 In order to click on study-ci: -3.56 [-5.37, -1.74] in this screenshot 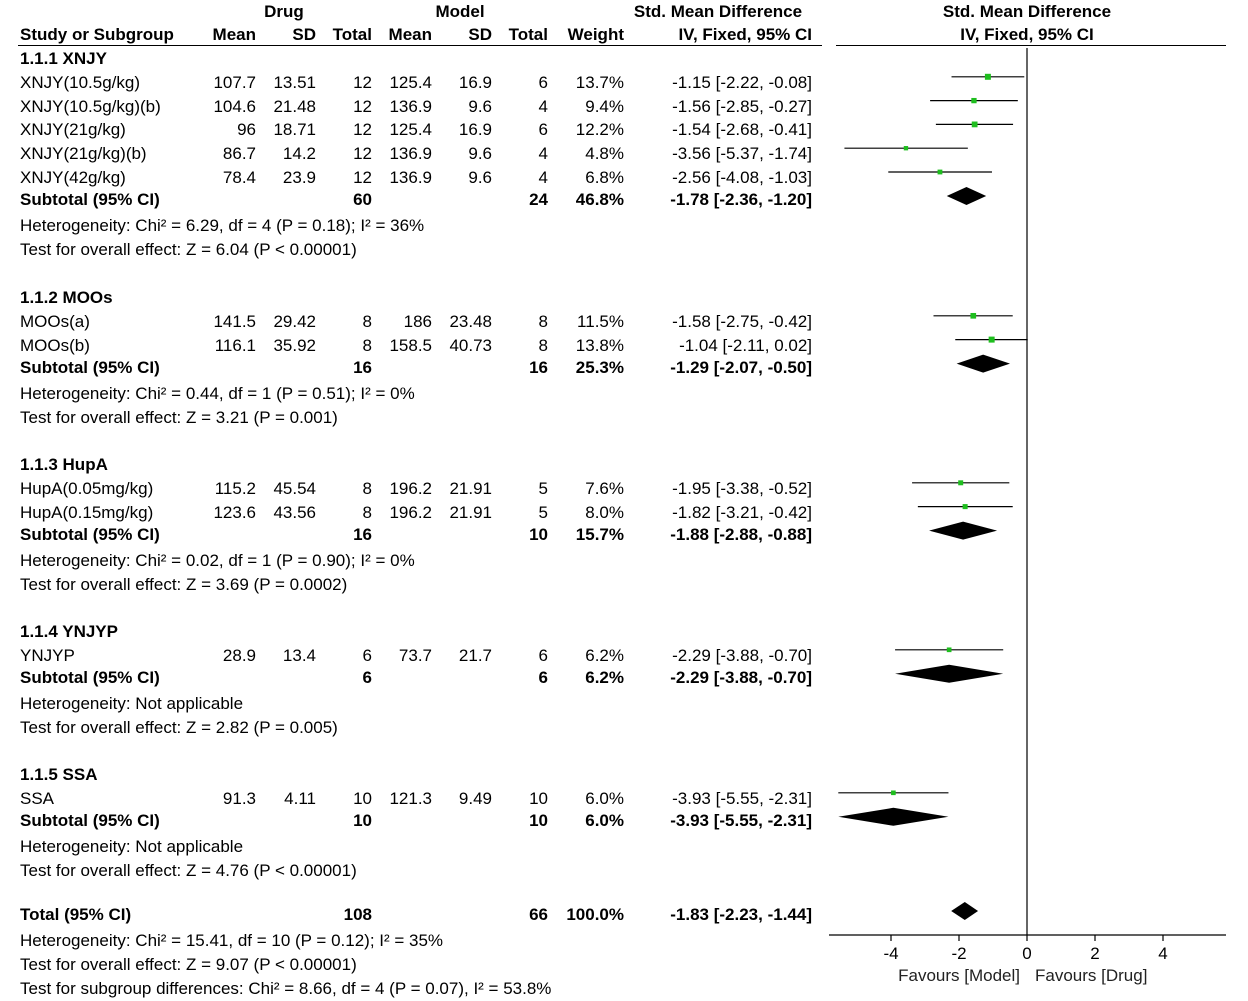, I will do `click(742, 154)`.